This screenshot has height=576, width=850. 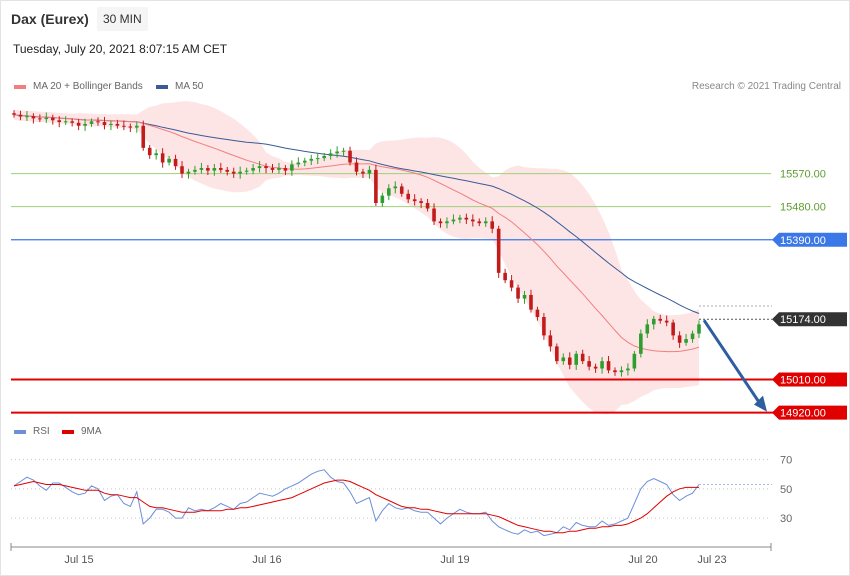 What do you see at coordinates (20, 431) in the screenshot?
I see `legend-swatch-rsi` at bounding box center [20, 431].